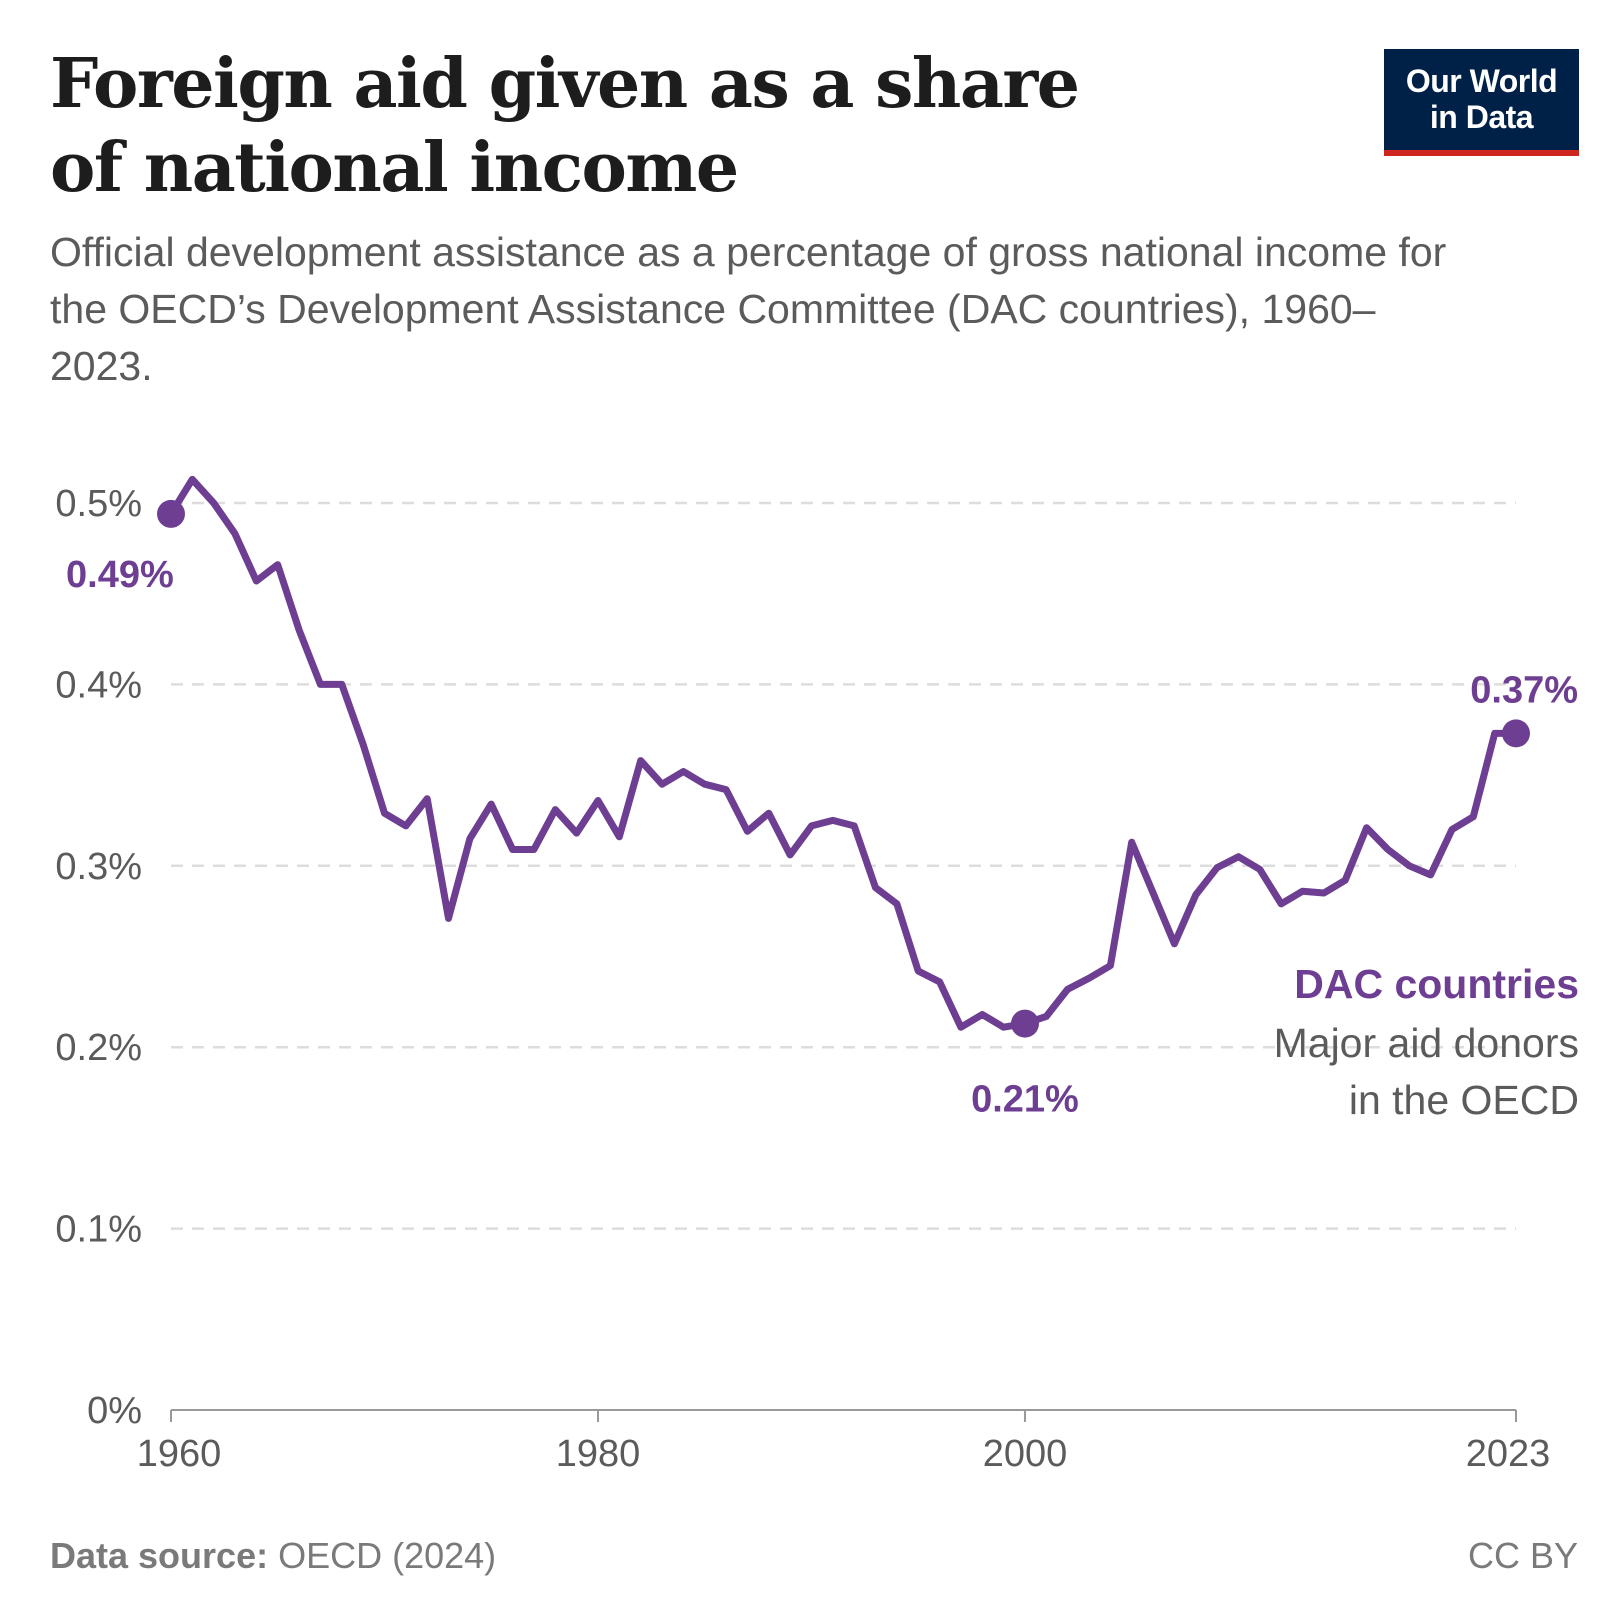  Describe the element at coordinates (1025, 1100) in the screenshot. I see `value-label: 0.21%` at that location.